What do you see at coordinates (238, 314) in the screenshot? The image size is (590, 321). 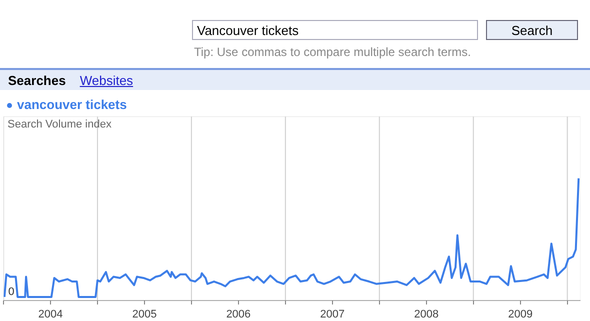 I see `x-tick-label: 2006` at bounding box center [238, 314].